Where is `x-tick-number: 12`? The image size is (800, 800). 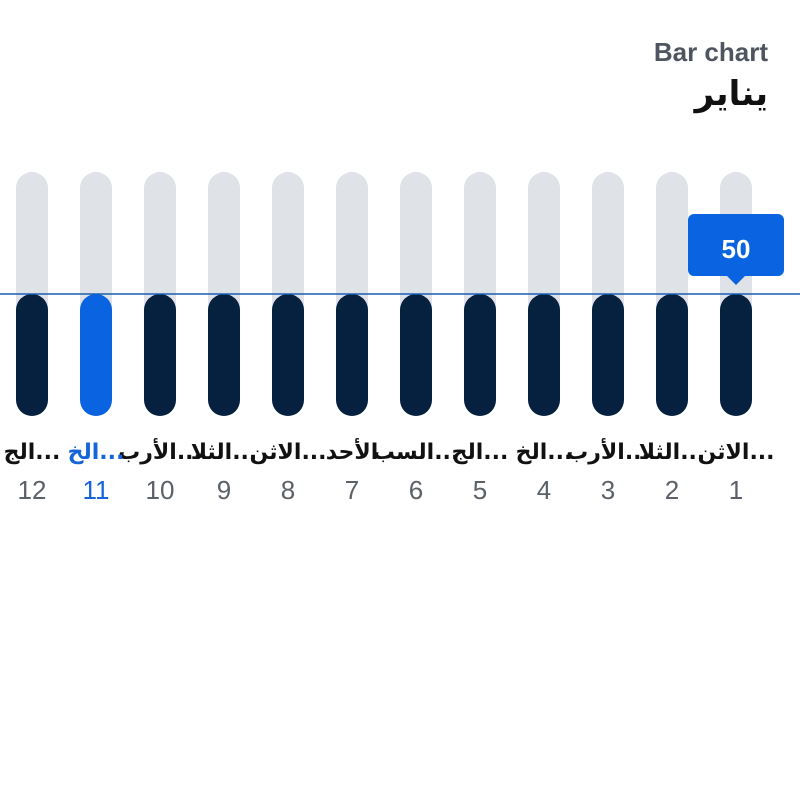 x-tick-number: 12 is located at coordinates (32, 490).